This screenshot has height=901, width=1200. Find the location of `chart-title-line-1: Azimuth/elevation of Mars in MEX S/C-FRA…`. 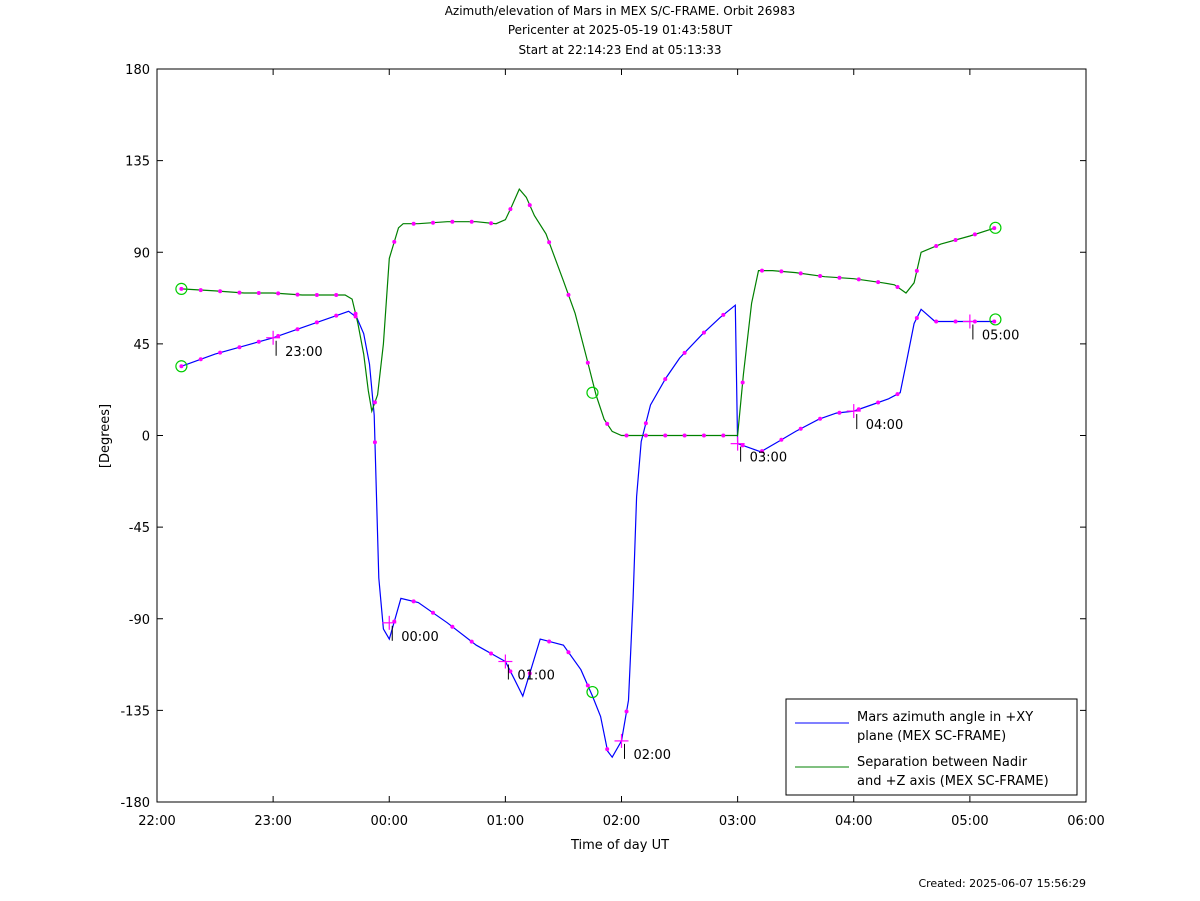

chart-title-line-1: Azimuth/elevation of Mars in MEX S/C-FRA… is located at coordinates (620, 11).